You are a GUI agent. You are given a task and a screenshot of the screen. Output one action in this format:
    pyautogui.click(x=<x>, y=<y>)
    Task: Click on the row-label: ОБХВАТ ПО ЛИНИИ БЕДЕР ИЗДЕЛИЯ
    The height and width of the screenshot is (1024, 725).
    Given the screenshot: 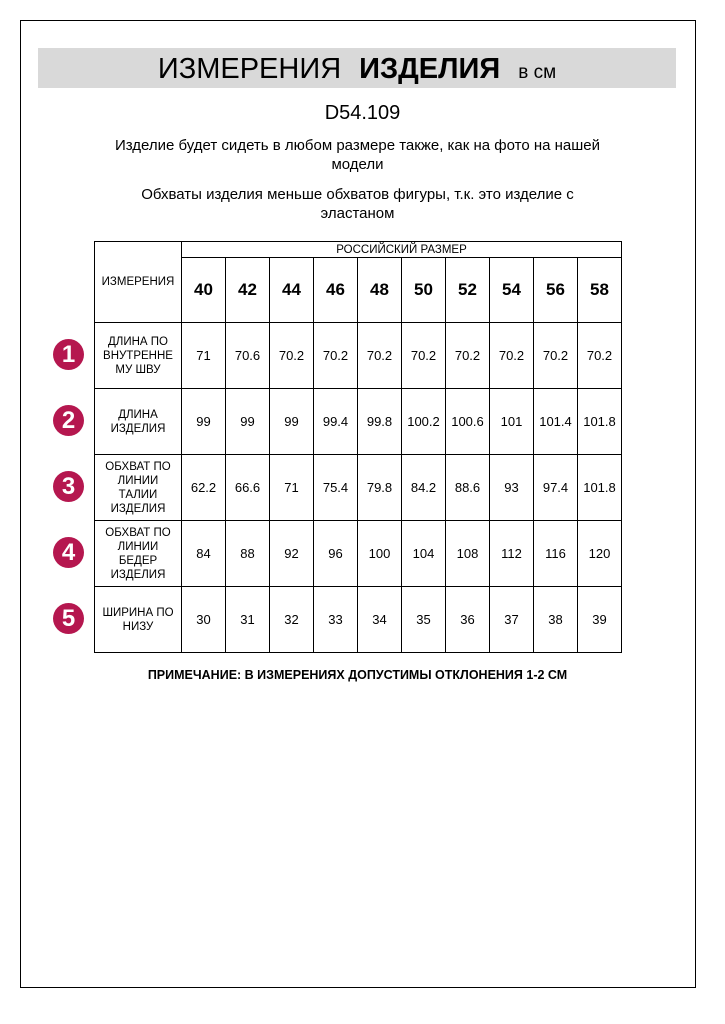 What is the action you would take?
    pyautogui.click(x=138, y=553)
    